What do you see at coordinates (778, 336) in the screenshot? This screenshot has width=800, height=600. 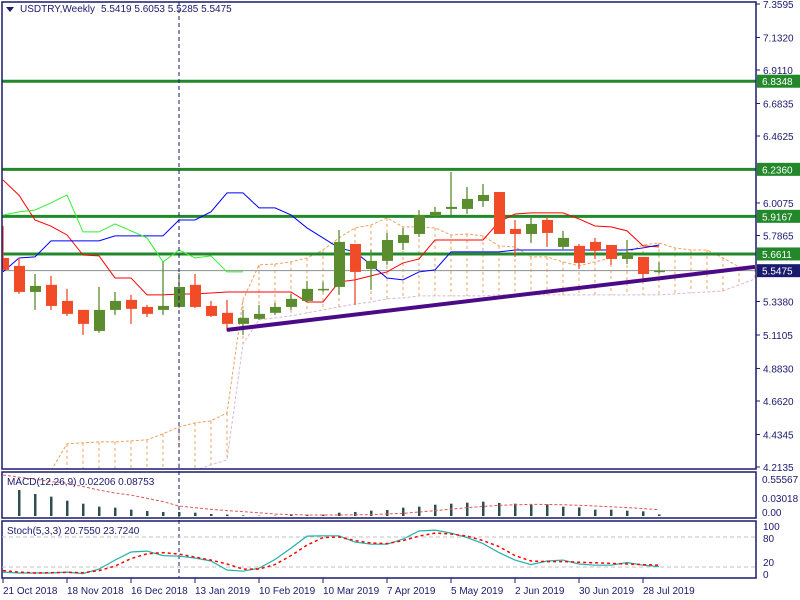 I see `y-tick-label: 5.1105` at bounding box center [778, 336].